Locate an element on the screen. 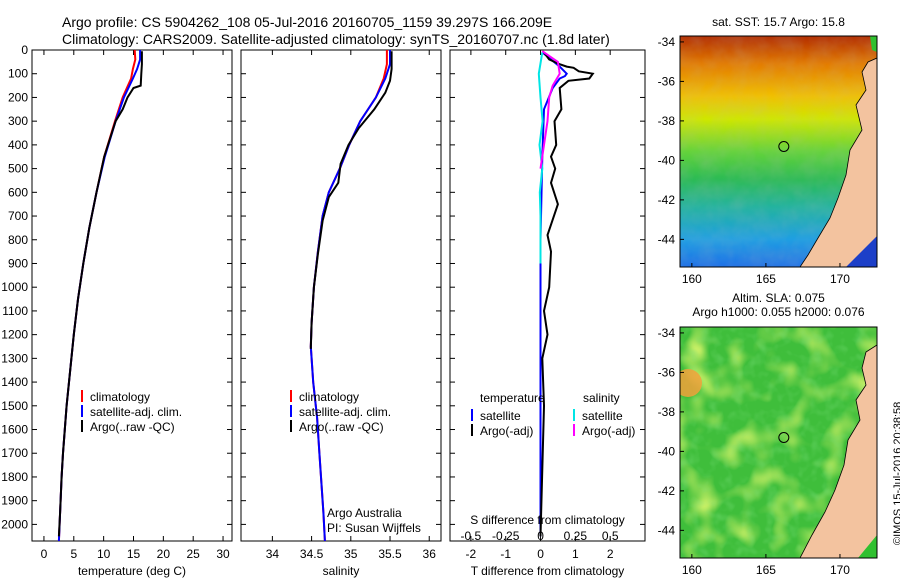  x-tick-label: 30 is located at coordinates (223, 554).